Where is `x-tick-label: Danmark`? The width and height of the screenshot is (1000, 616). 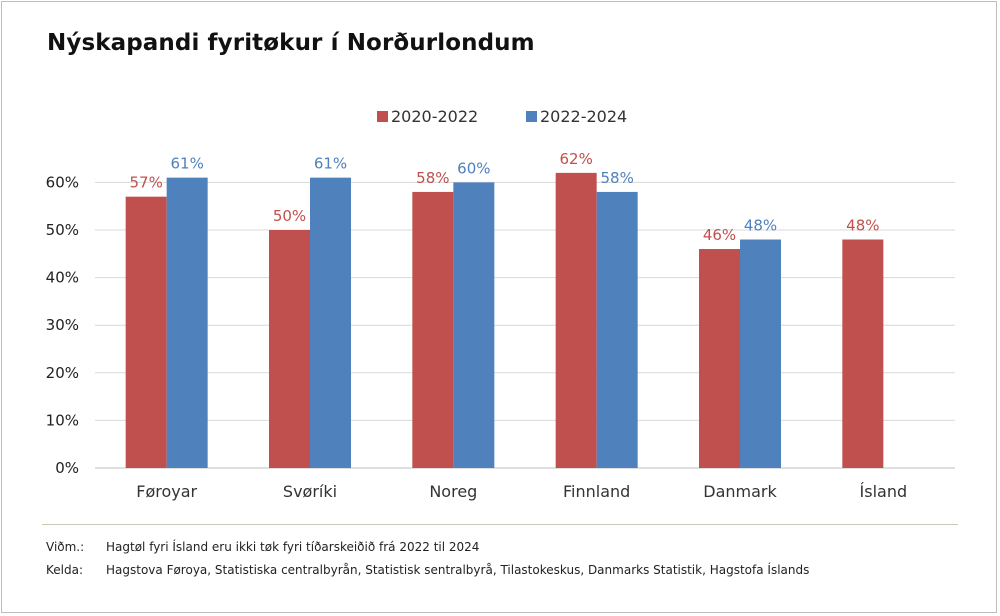
x-tick-label: Danmark is located at coordinates (740, 491).